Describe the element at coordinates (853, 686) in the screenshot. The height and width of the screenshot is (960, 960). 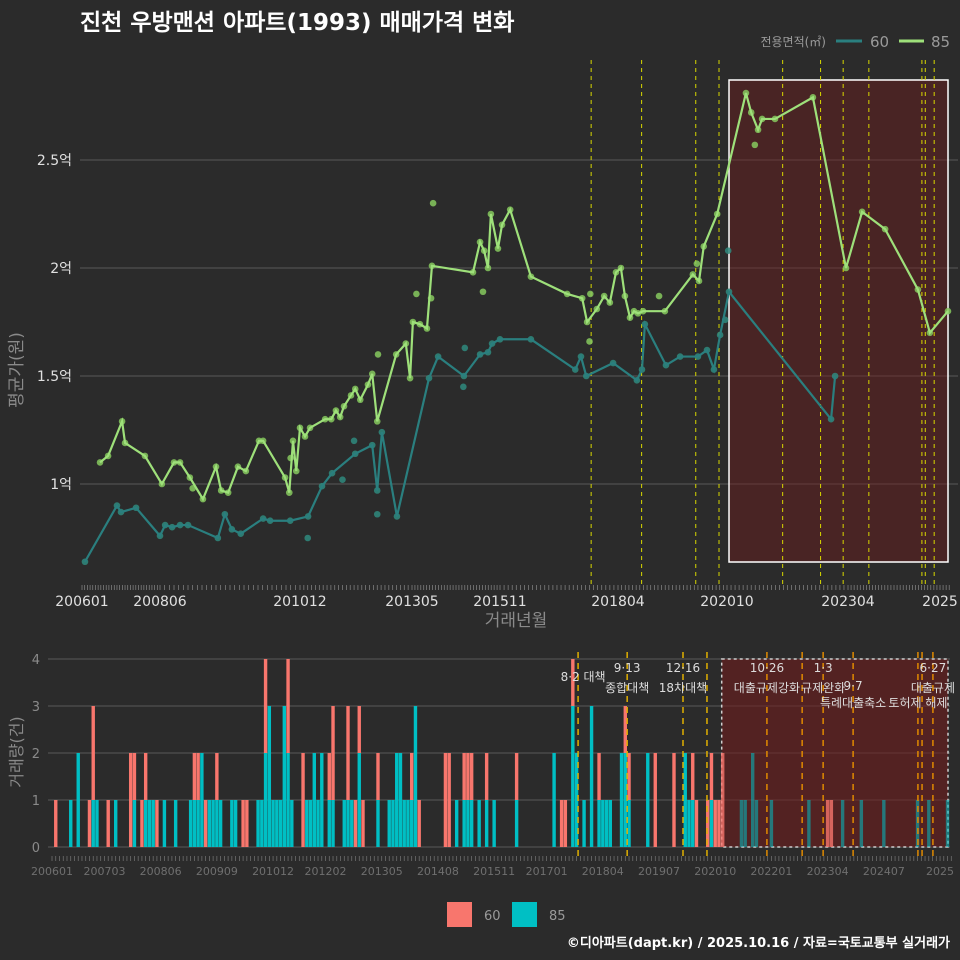
I see `event-label-top: 9·7` at that location.